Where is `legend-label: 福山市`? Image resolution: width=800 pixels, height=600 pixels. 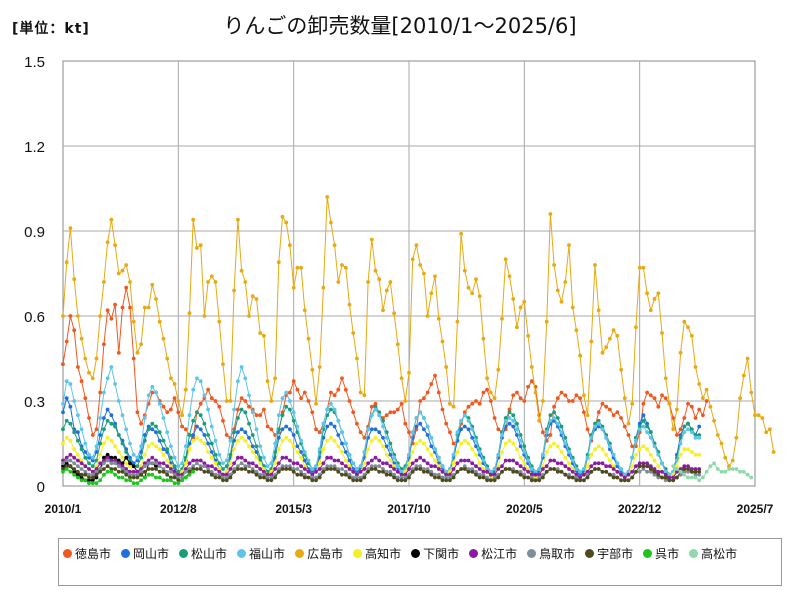 legend-label: 福山市 is located at coordinates (267, 553).